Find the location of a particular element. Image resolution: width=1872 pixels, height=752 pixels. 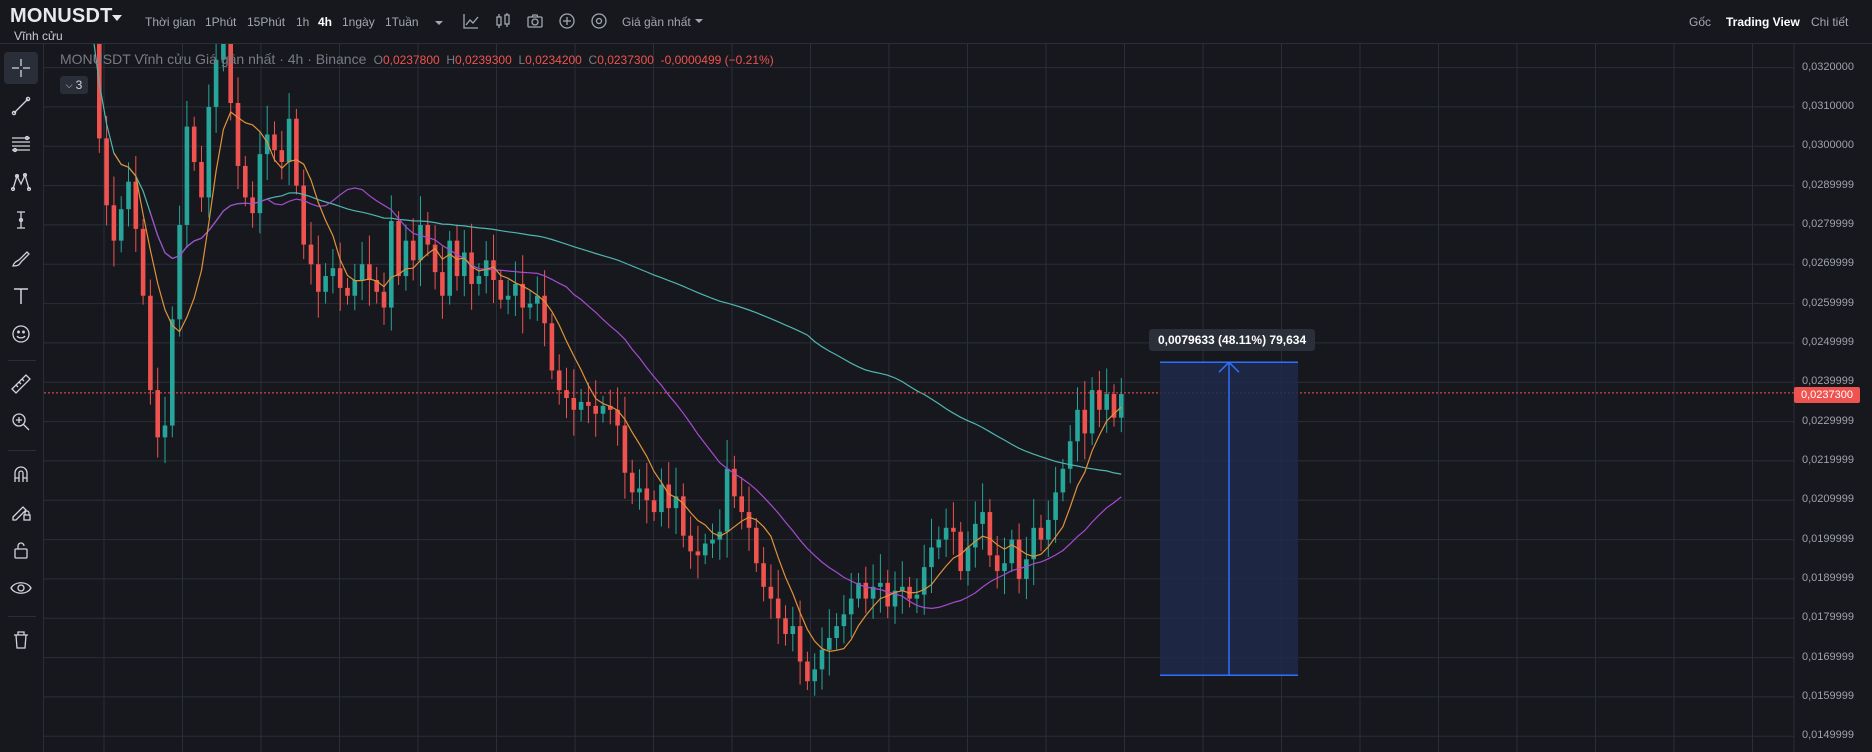

add-icon is located at coordinates (567, 21).